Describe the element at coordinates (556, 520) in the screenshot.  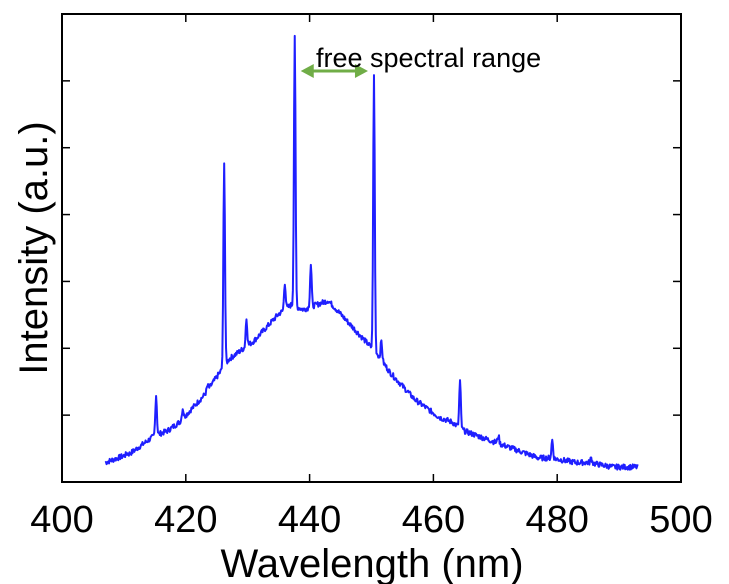
I see `x-tick-label: 480` at that location.